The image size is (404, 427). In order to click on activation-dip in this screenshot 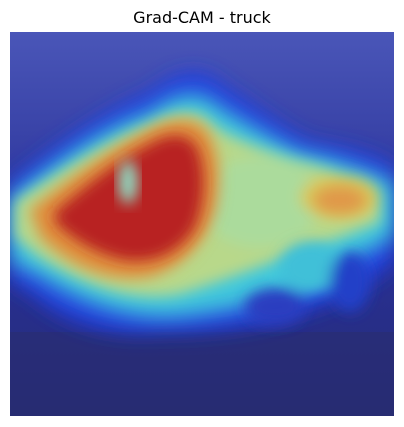, I will do `click(128, 182)`.